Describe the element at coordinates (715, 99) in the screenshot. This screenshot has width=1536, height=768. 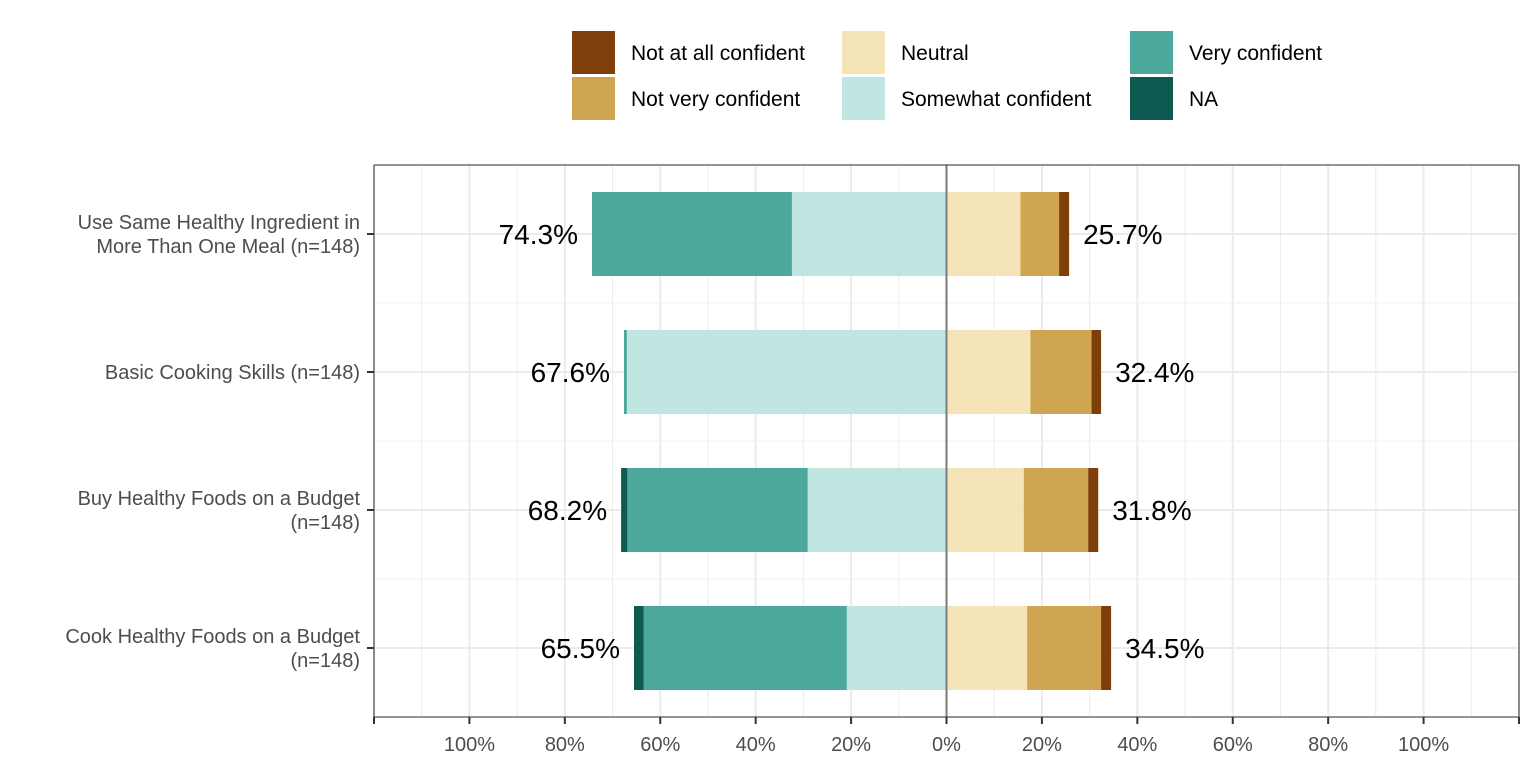
I see `legend-label: Not very confident` at that location.